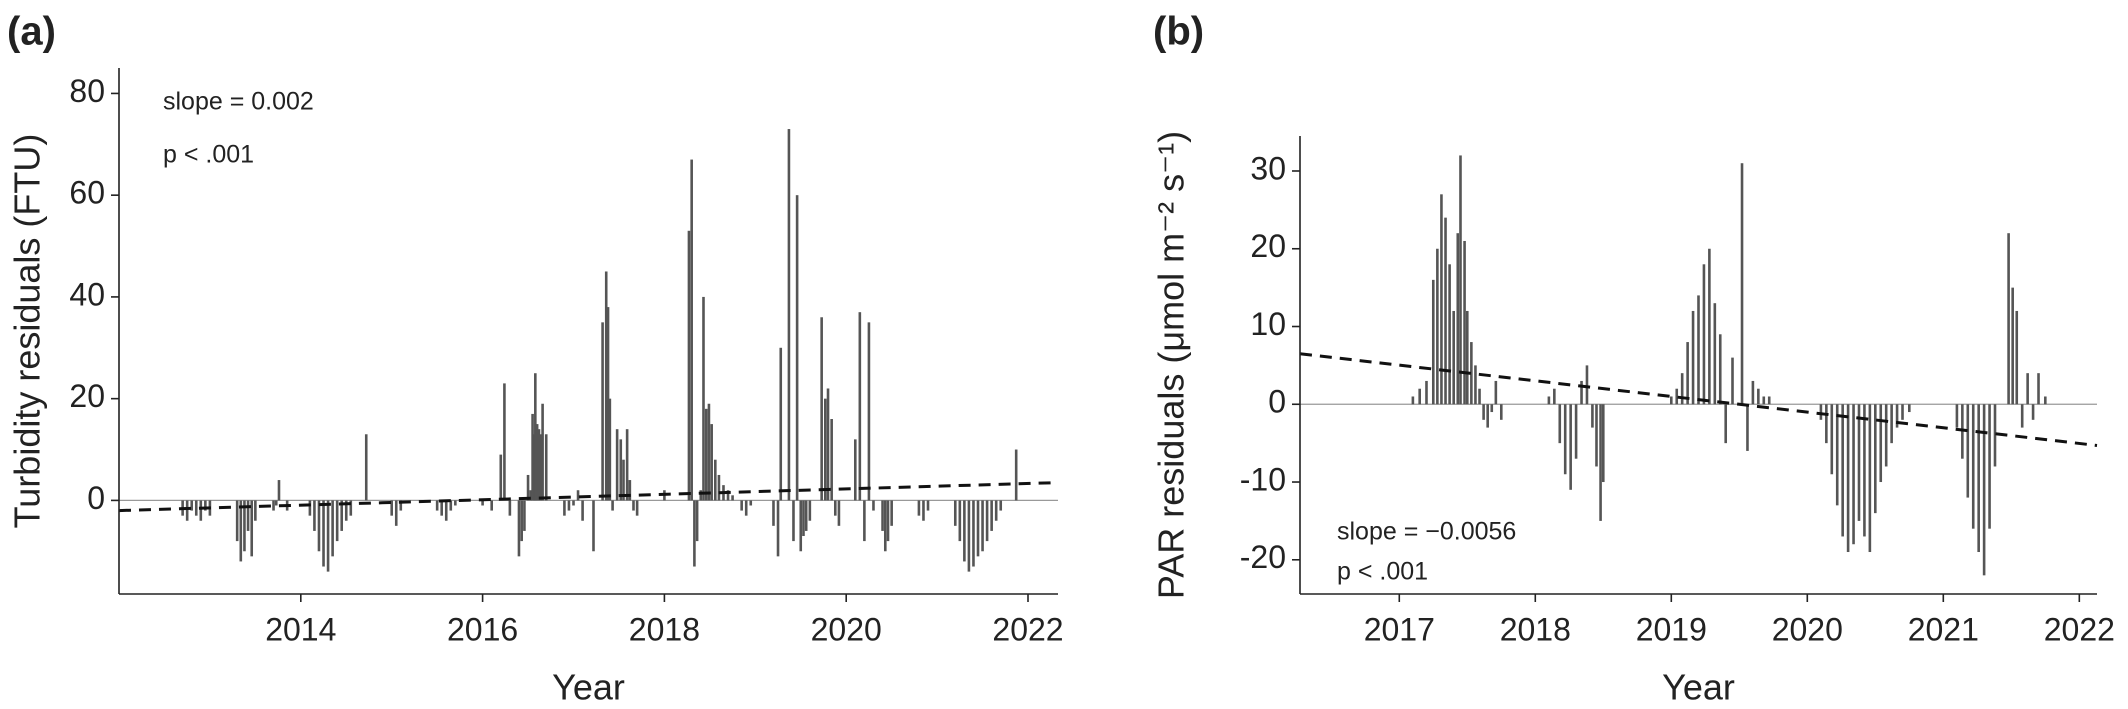 The width and height of the screenshot is (2128, 709). Describe the element at coordinates (1943, 629) in the screenshot. I see `x-tick-label: 2021` at that location.